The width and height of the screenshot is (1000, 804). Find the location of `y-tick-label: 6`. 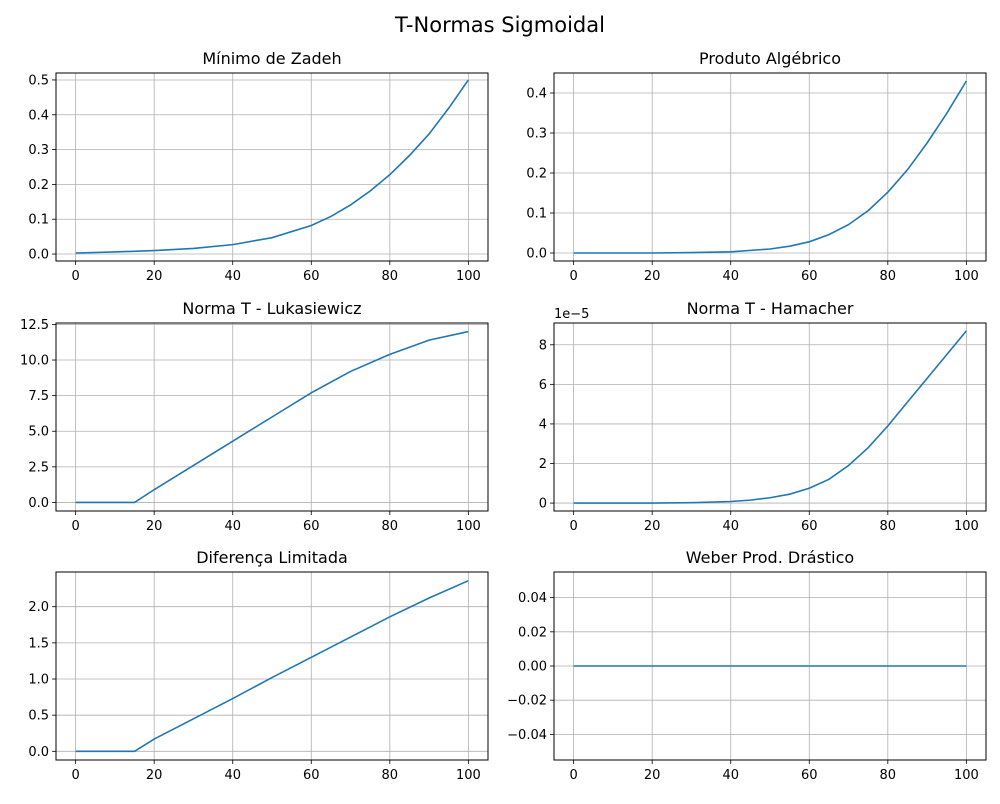

y-tick-label: 6 is located at coordinates (543, 385).